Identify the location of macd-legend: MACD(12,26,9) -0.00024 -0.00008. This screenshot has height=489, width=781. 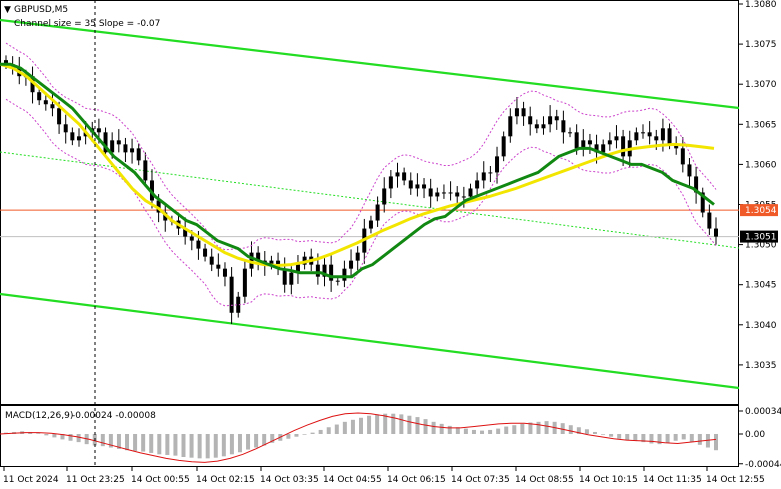
(80, 416).